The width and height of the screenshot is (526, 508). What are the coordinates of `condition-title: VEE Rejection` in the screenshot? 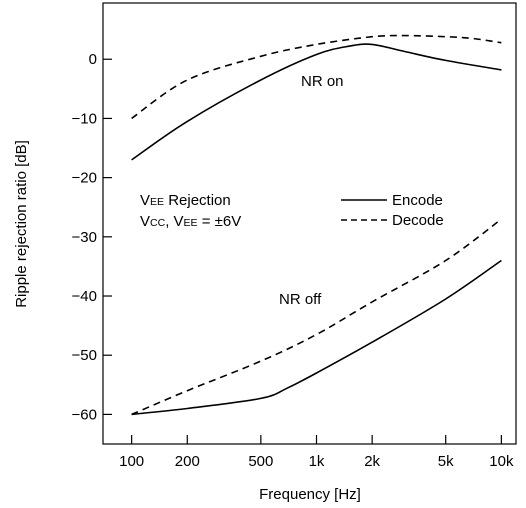 It's located at (185, 200).